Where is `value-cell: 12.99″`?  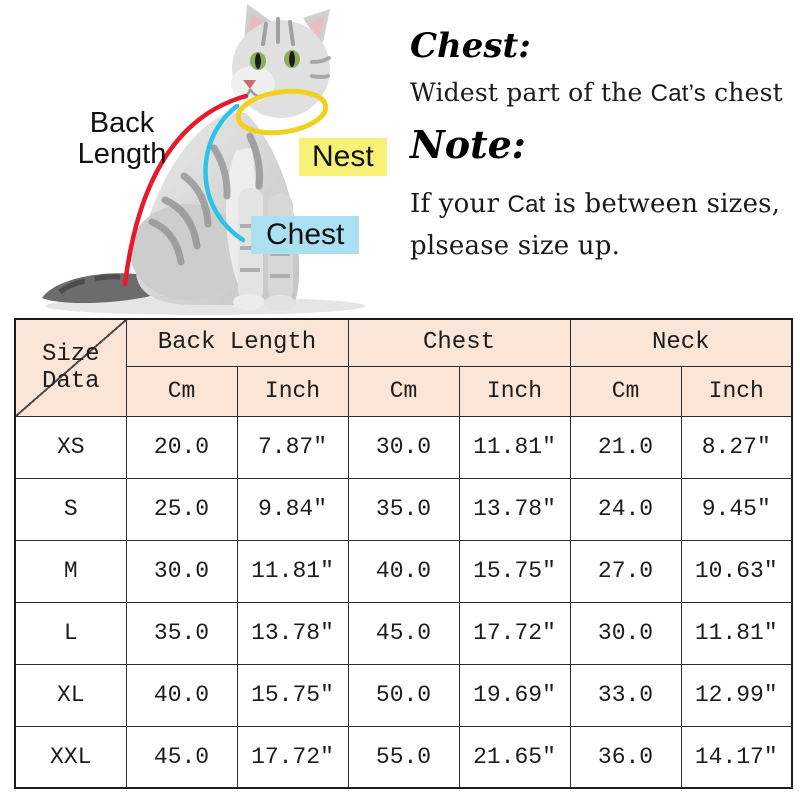
value-cell: 12.99″ is located at coordinates (736, 695).